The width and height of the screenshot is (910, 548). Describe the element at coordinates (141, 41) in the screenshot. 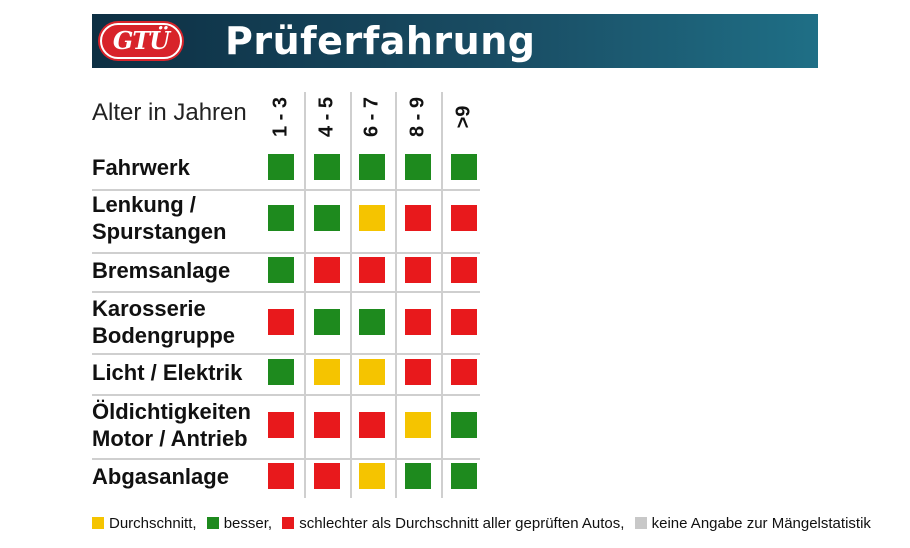

I see `gtu-logo: GTÜ` at that location.